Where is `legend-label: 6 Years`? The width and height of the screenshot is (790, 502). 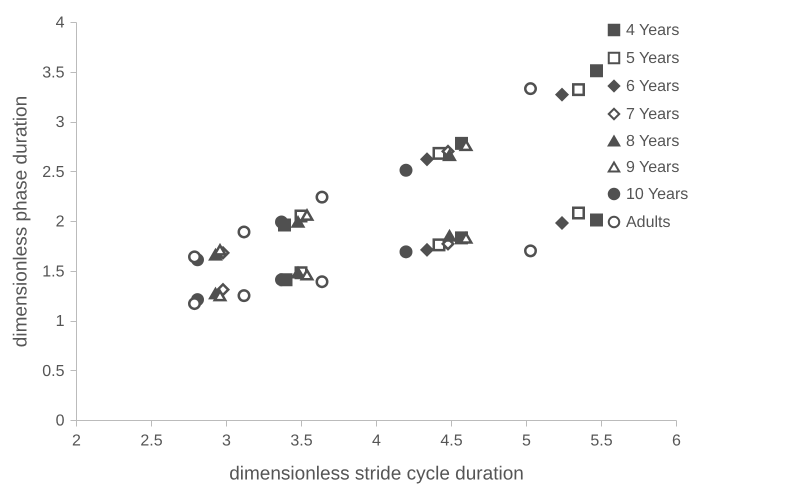 legend-label: 6 Years is located at coordinates (653, 86).